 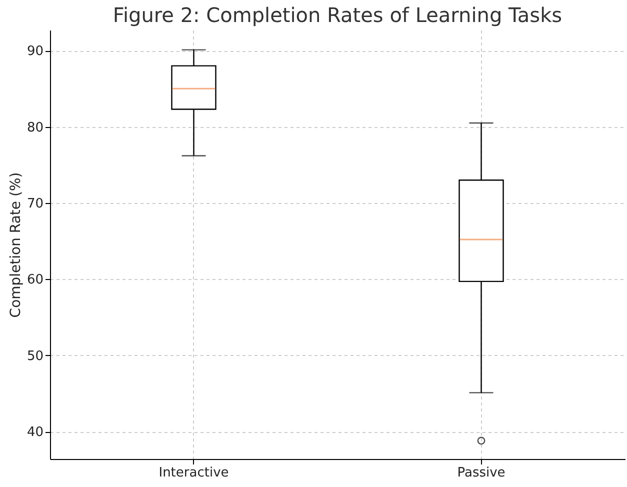 I want to click on y-tick-label: 90, so click(x=35, y=52).